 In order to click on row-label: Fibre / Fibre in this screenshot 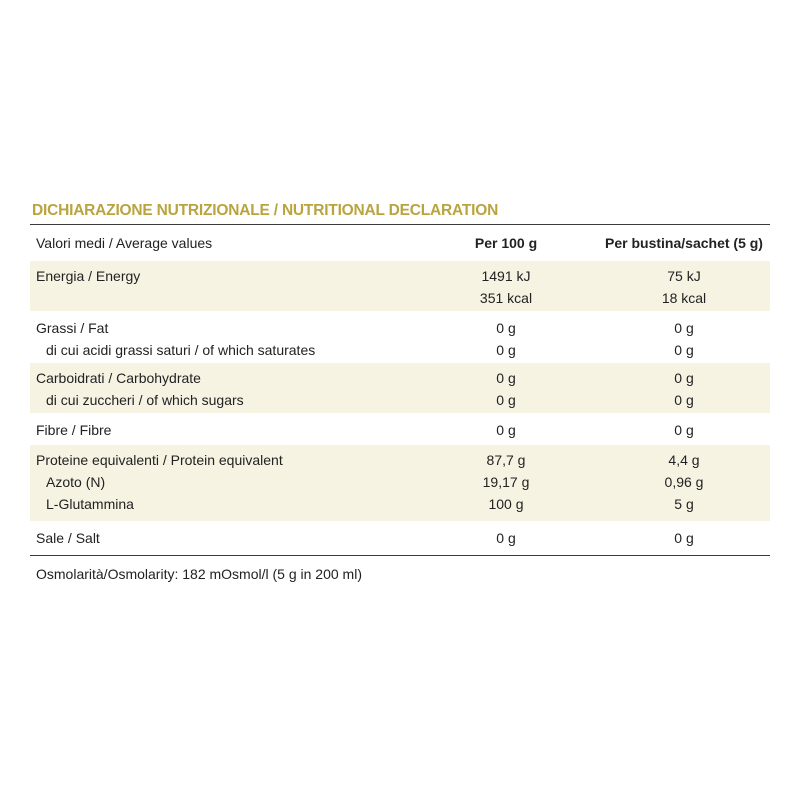, I will do `click(74, 430)`.